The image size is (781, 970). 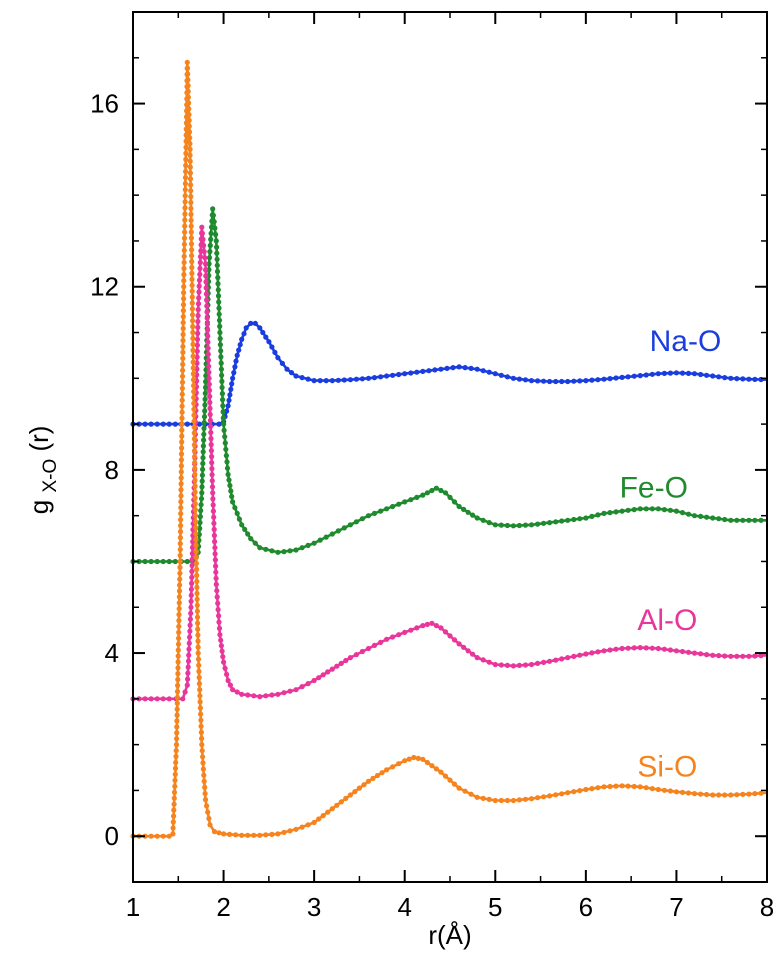 I want to click on series-label-na-o: Na-O, so click(x=686, y=341).